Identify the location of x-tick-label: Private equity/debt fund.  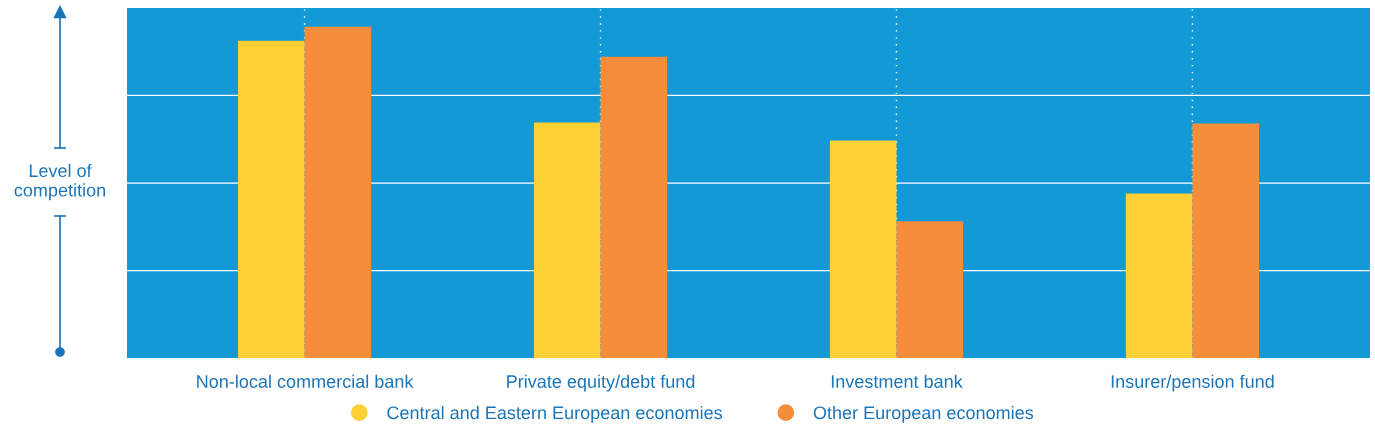
(601, 383).